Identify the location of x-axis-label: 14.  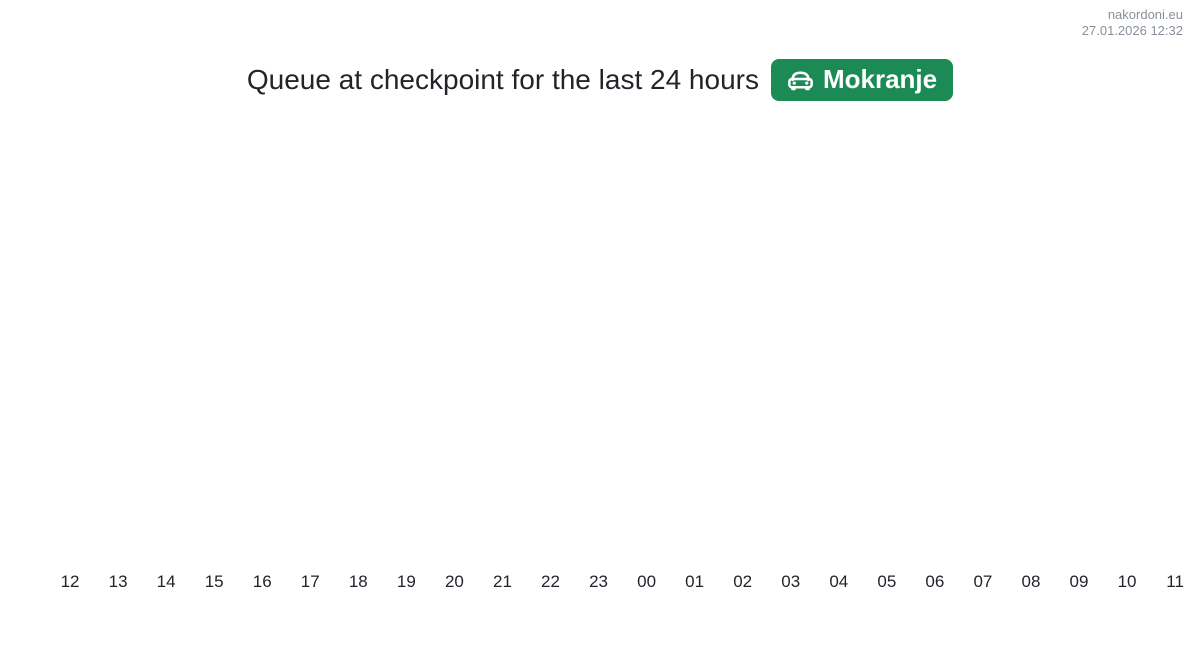
(166, 581).